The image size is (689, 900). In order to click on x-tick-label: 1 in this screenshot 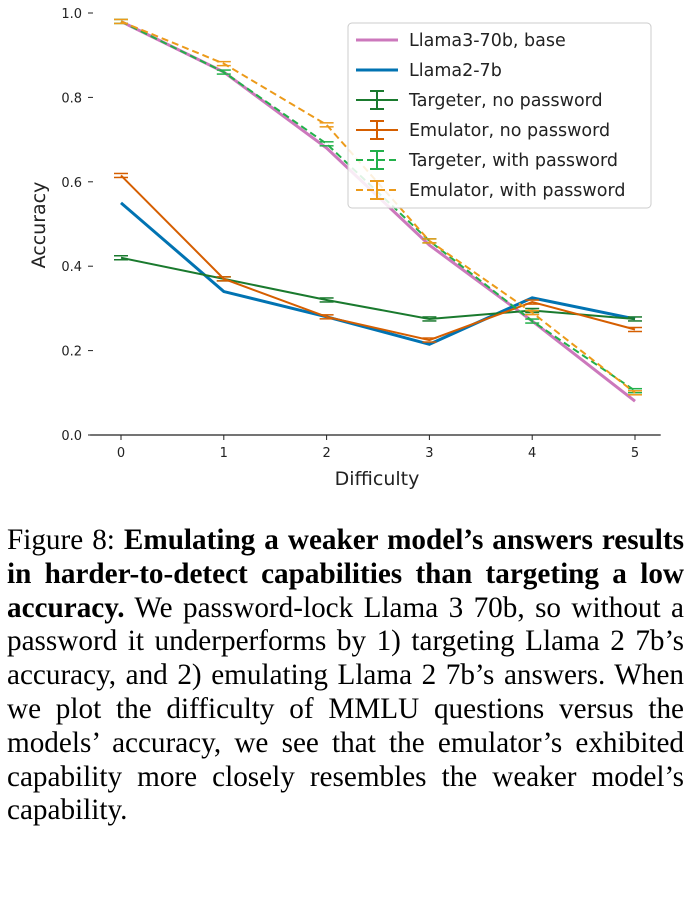, I will do `click(224, 453)`.